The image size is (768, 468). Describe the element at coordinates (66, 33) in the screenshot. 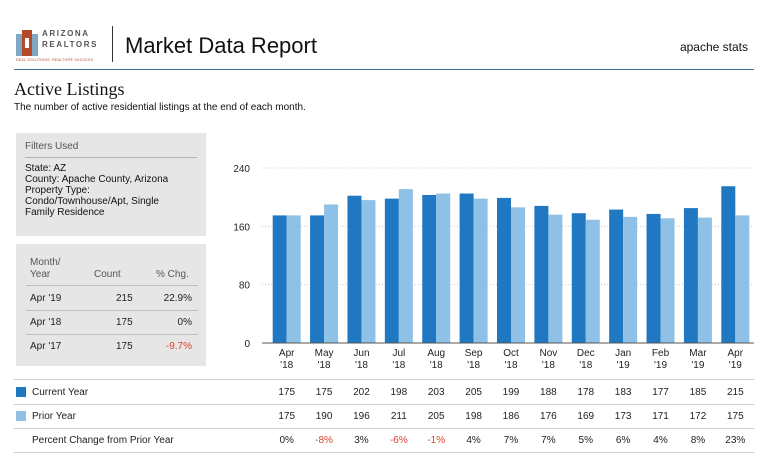

I see `logo-line-1: ARIZONA` at that location.